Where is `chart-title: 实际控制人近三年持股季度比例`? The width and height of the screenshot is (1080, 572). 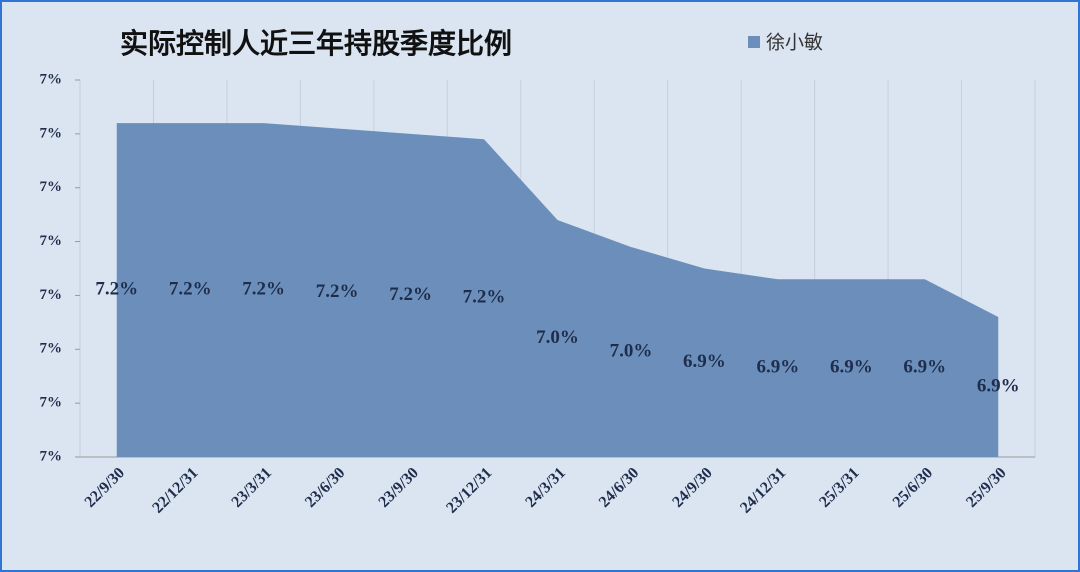
chart-title: 实际控制人近三年持股季度比例 is located at coordinates (316, 43).